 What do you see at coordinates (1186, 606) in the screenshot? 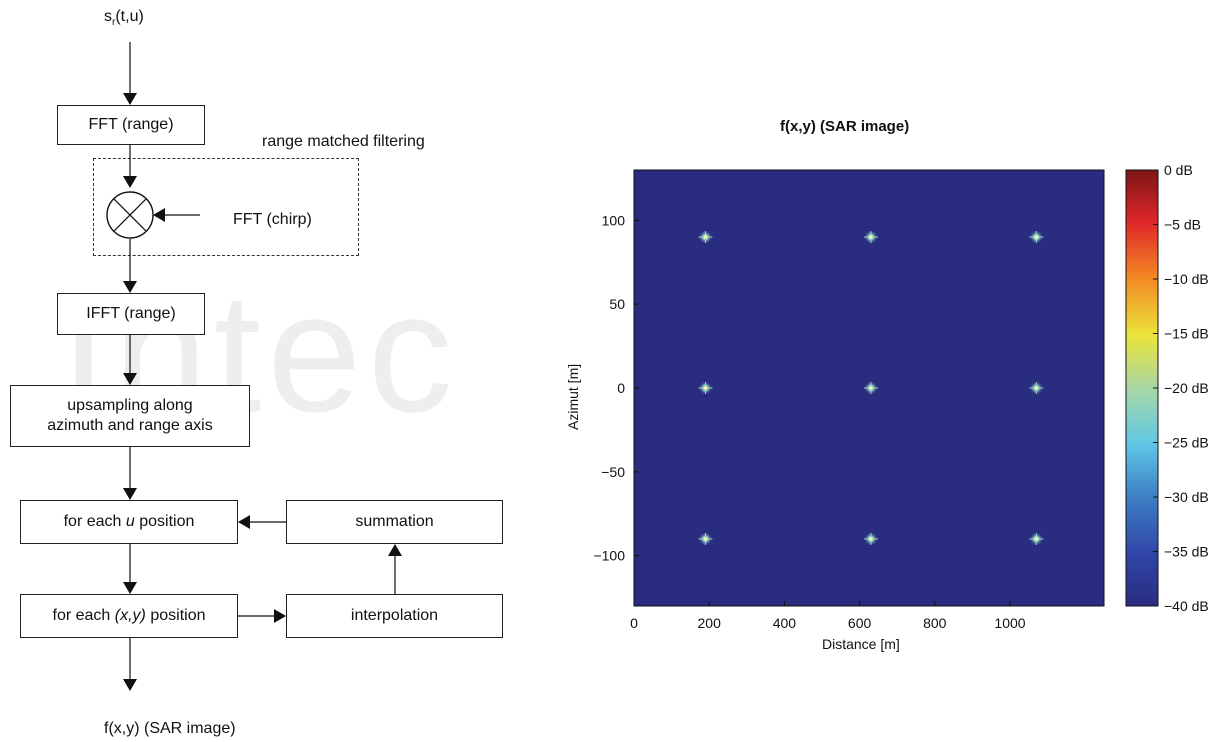
I see `colorbar-label: −40 dB` at bounding box center [1186, 606].